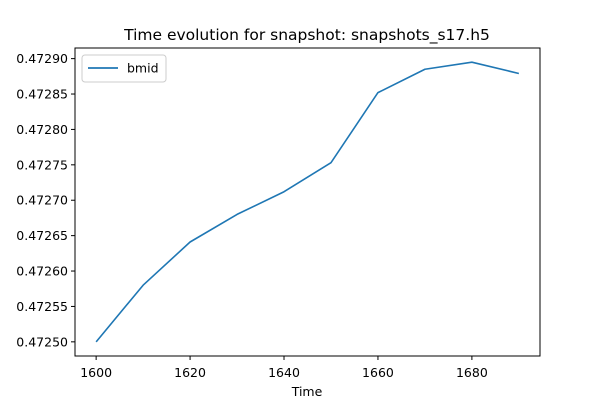  Describe the element at coordinates (284, 372) in the screenshot. I see `x-tick-label: 1640` at that location.